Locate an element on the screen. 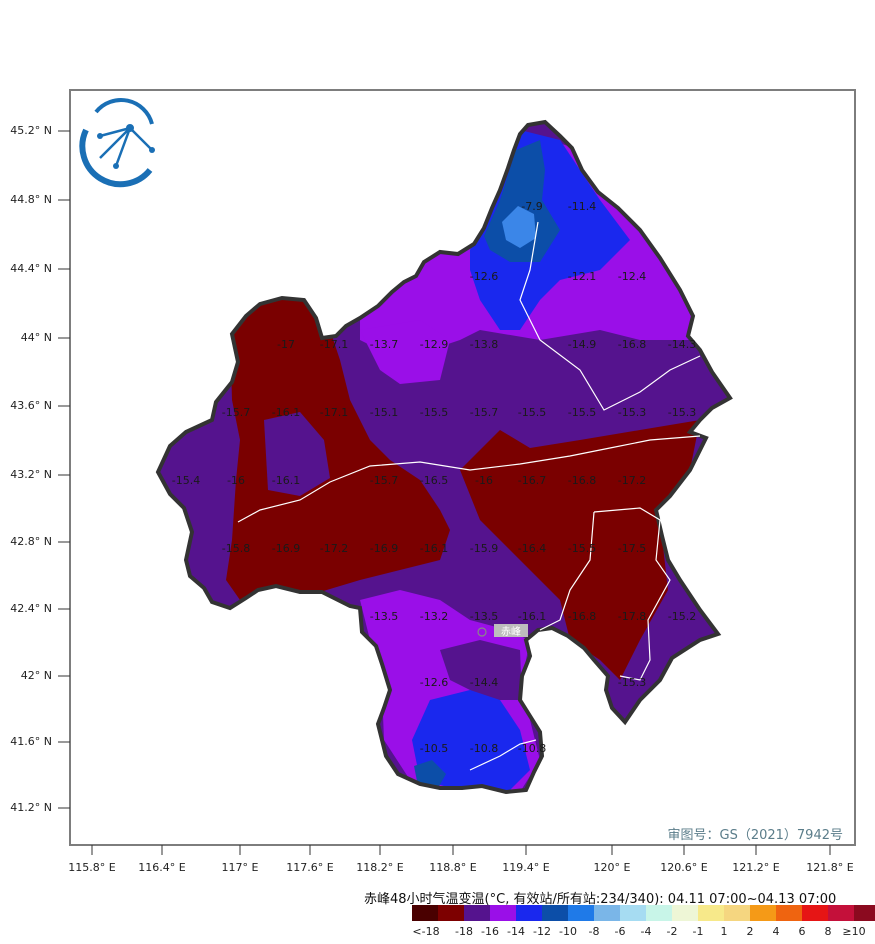 This screenshot has height=944, width=875. city-marker: 赤峰 is located at coordinates (502, 631).